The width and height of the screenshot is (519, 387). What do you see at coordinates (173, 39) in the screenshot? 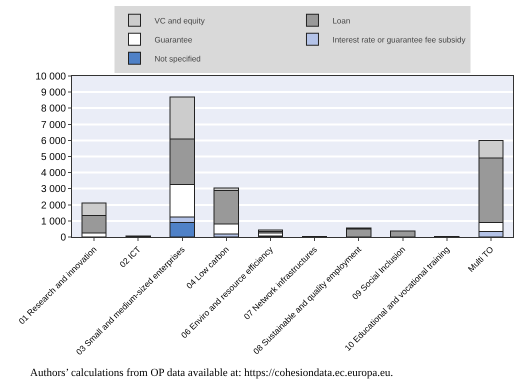
I see `legend-label: Guarantee` at bounding box center [173, 39].